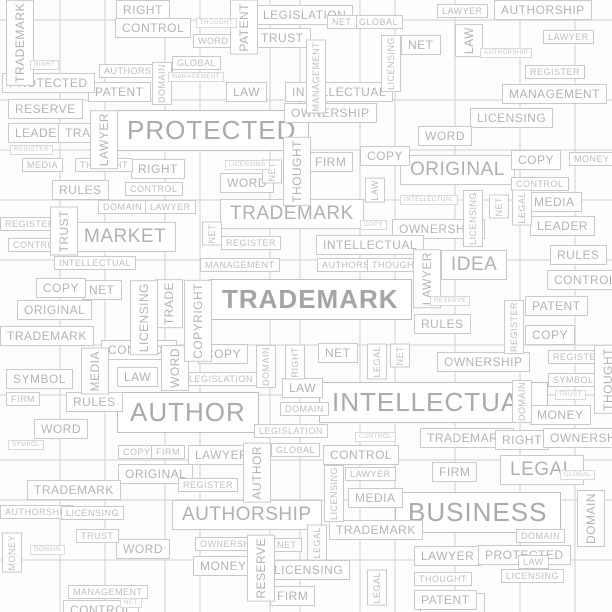 The image size is (612, 612). What do you see at coordinates (445, 136) in the screenshot?
I see `word-word: WORD` at bounding box center [445, 136].